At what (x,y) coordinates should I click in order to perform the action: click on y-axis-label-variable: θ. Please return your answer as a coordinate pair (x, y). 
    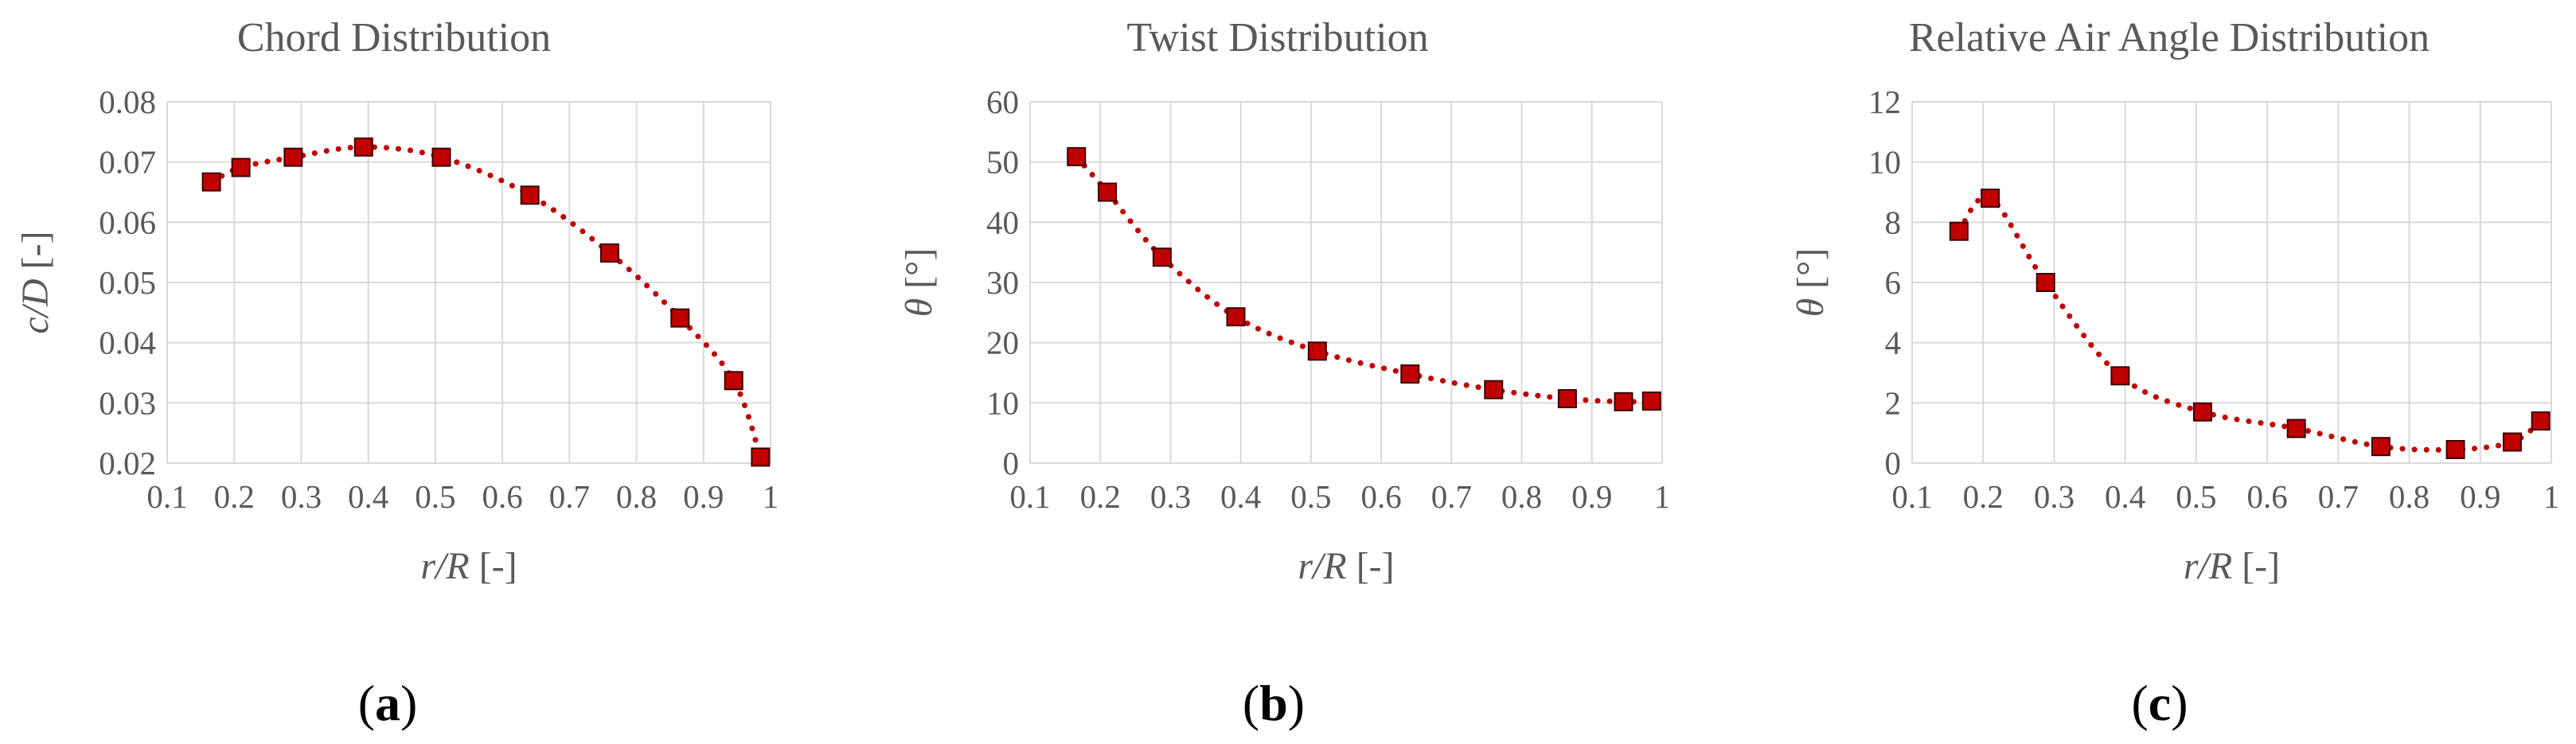
    Looking at the image, I should click on (919, 308).